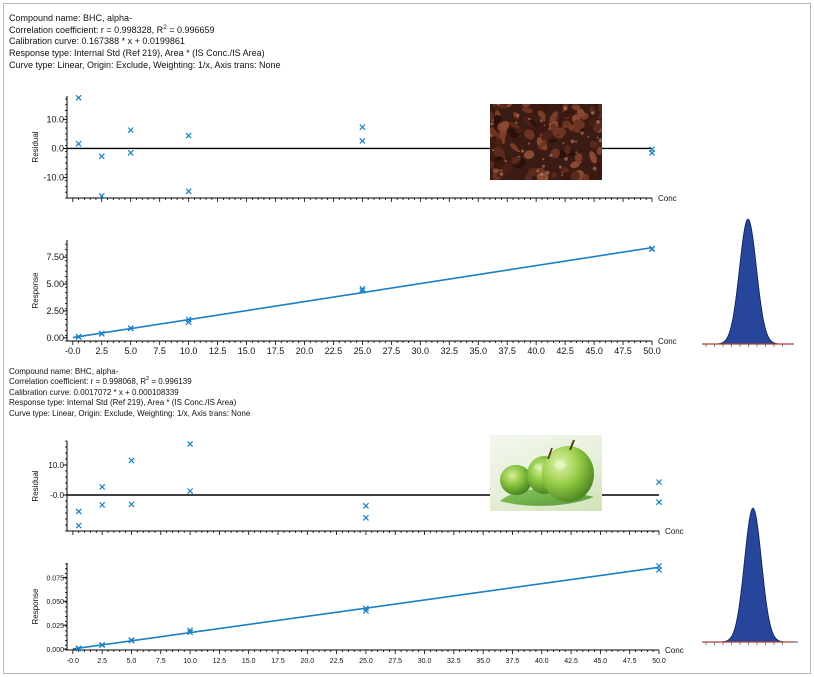  Describe the element at coordinates (101, 351) in the screenshot. I see `x-tick-label: 2.5` at that location.